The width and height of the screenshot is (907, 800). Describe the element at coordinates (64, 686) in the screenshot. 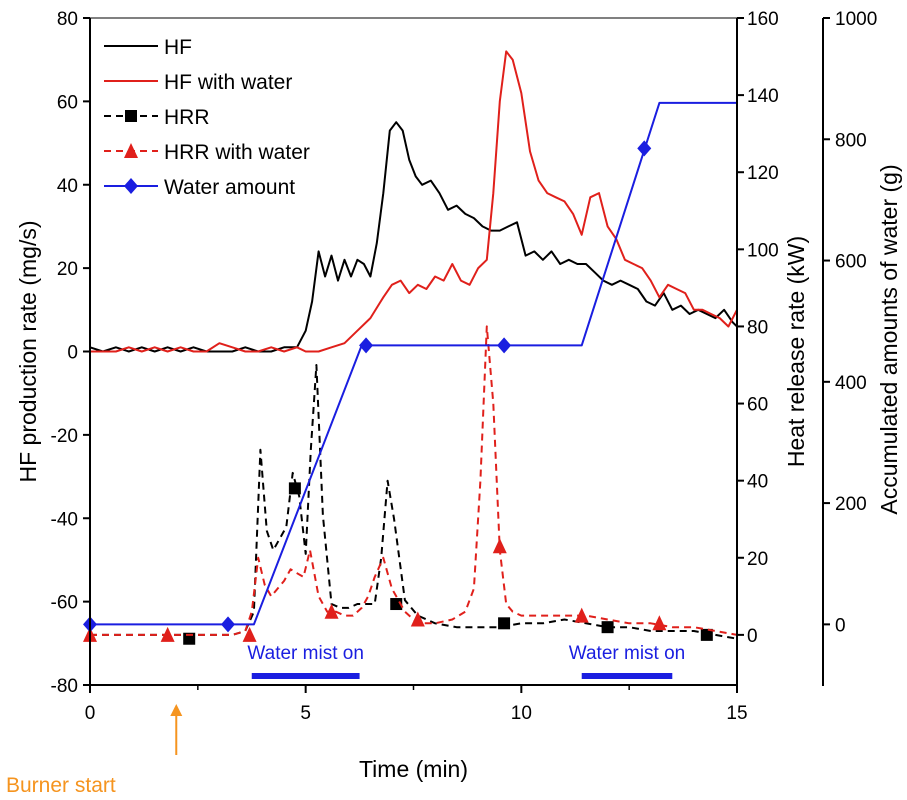

I see `left-tick-label: -80` at that location.